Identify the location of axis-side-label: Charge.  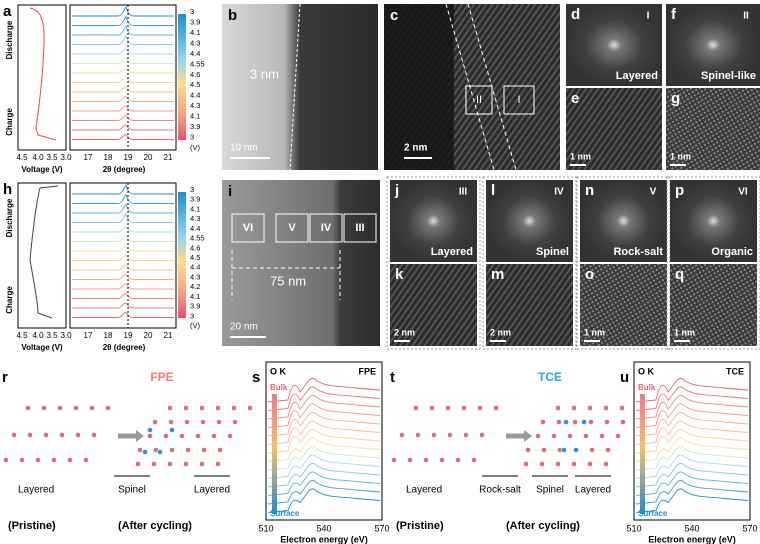
(9, 300).